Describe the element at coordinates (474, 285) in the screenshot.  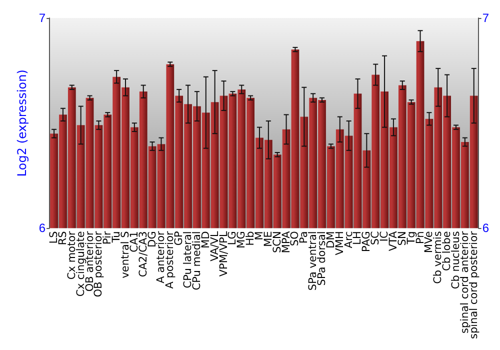
I see `x-tick-label: spinal cord posterior` at that location.